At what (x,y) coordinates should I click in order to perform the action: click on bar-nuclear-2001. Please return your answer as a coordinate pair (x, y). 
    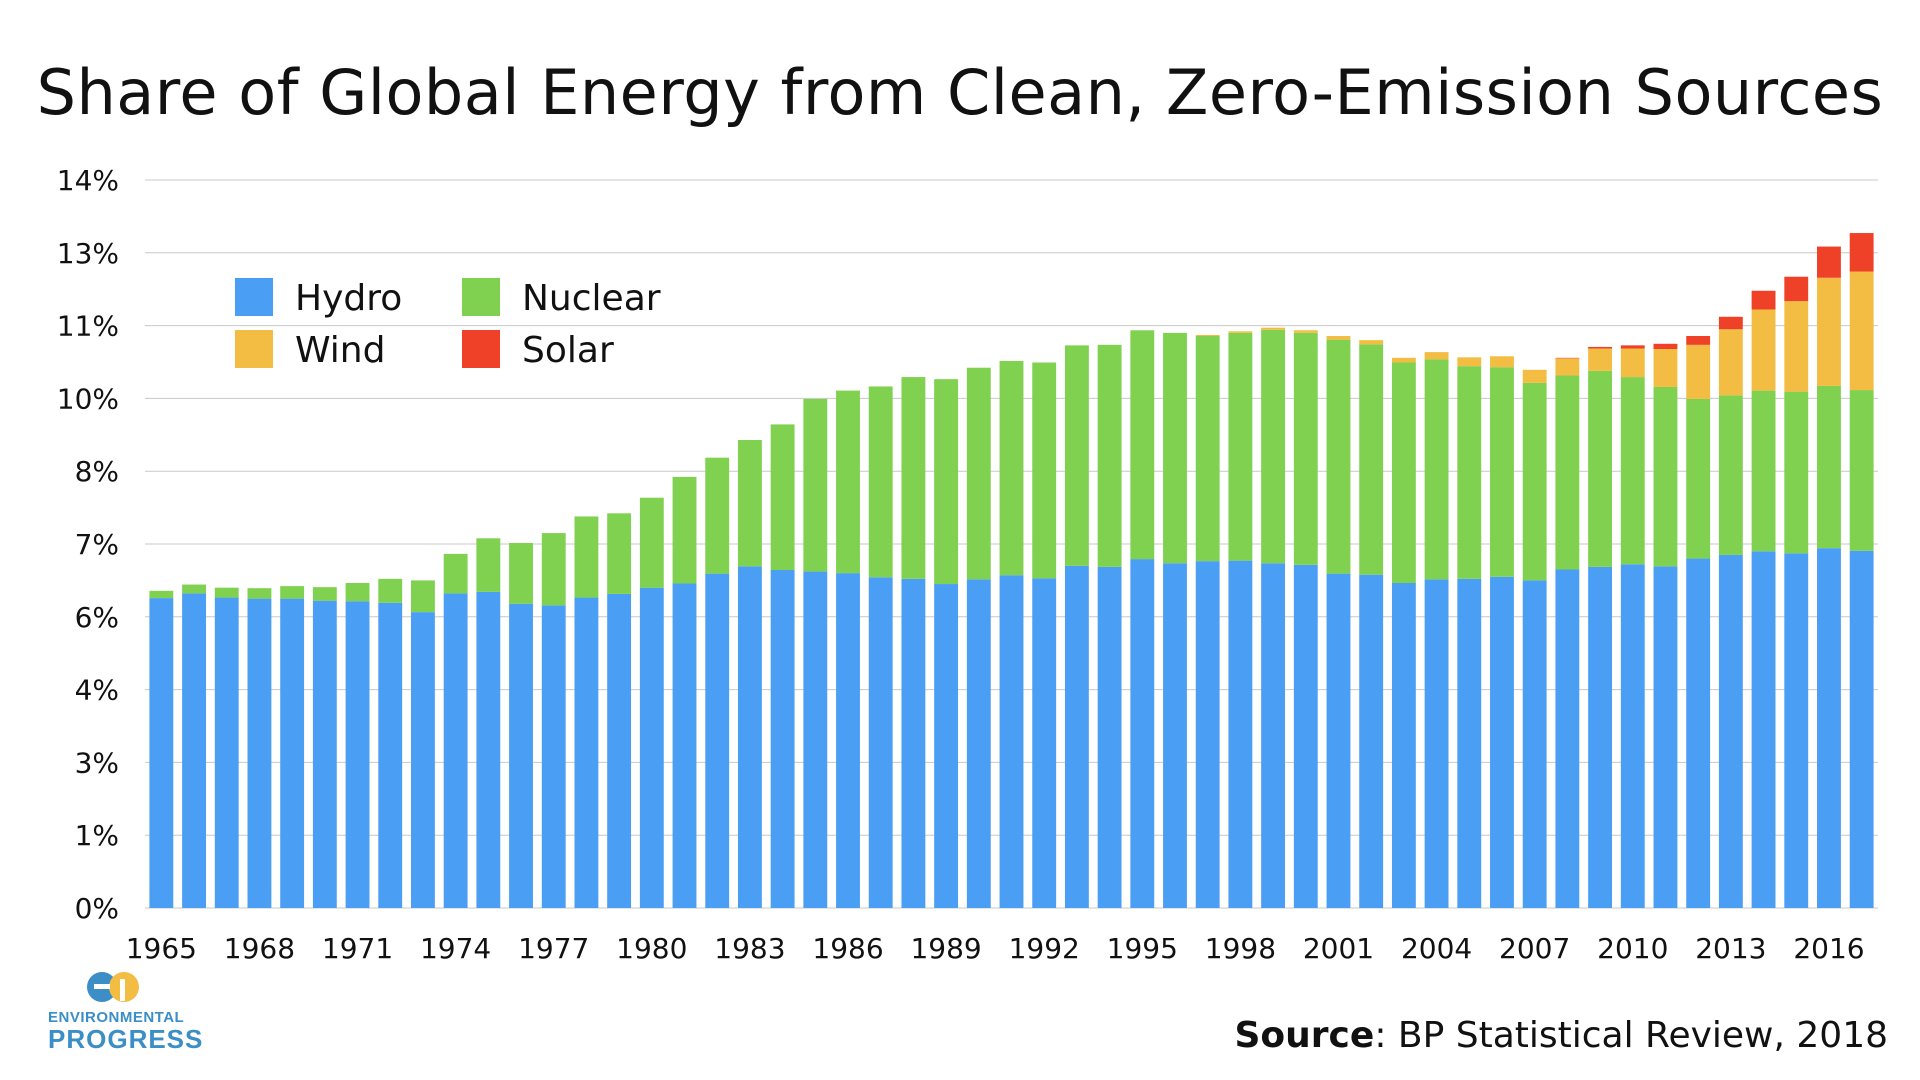
    Looking at the image, I should click on (1338, 456).